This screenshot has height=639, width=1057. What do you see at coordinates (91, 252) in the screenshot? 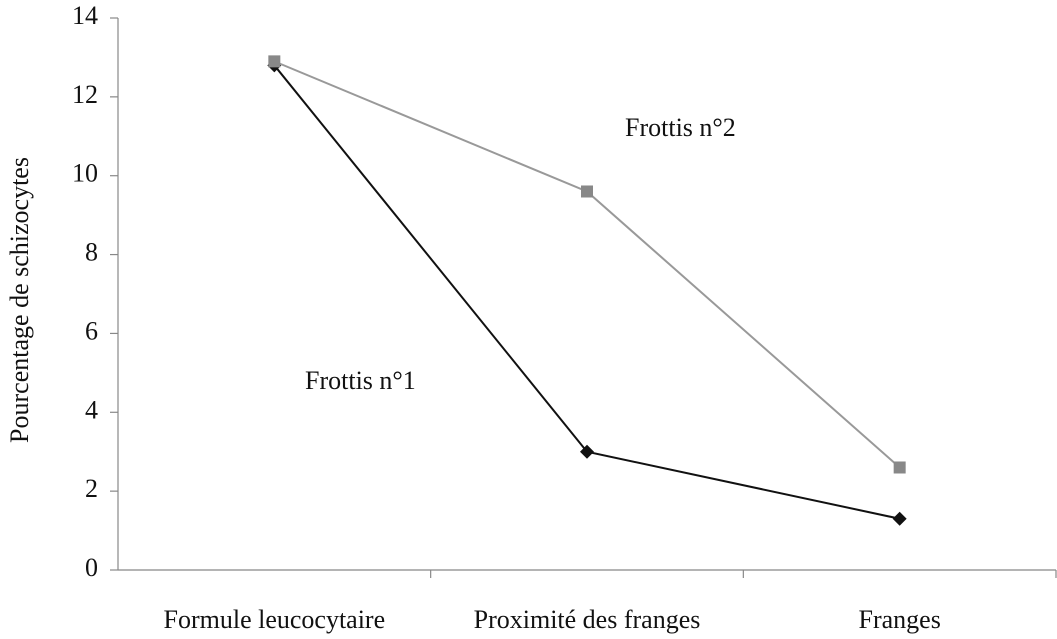
I see `y-tick-label: 8` at bounding box center [91, 252].